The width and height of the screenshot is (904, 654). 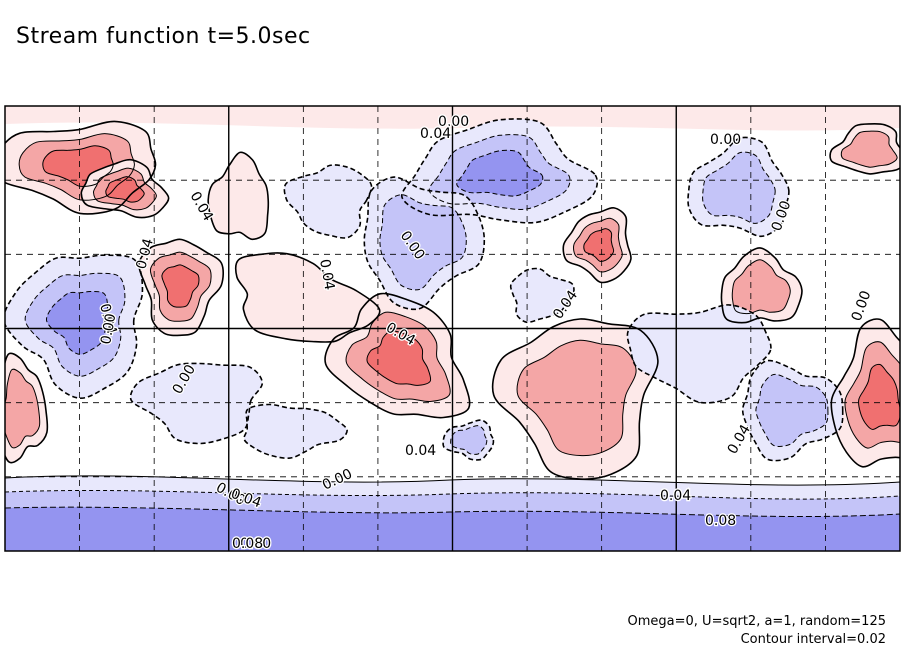 I want to click on contour-label-13: 0.00, so click(x=725, y=140).